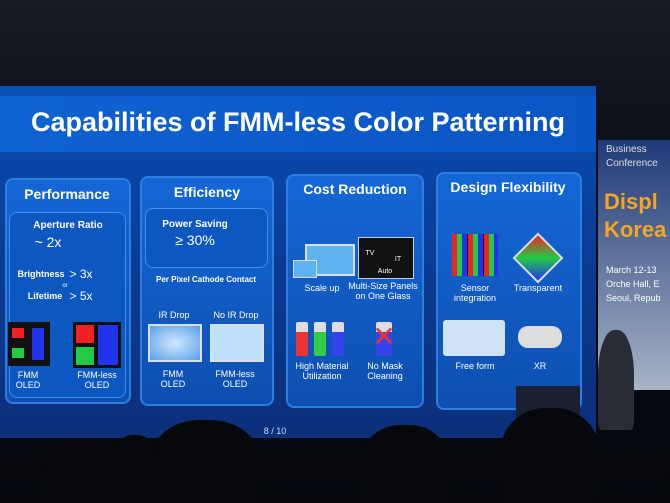 The width and height of the screenshot is (670, 503). What do you see at coordinates (48, 242) in the screenshot?
I see `value: ~ 2x` at bounding box center [48, 242].